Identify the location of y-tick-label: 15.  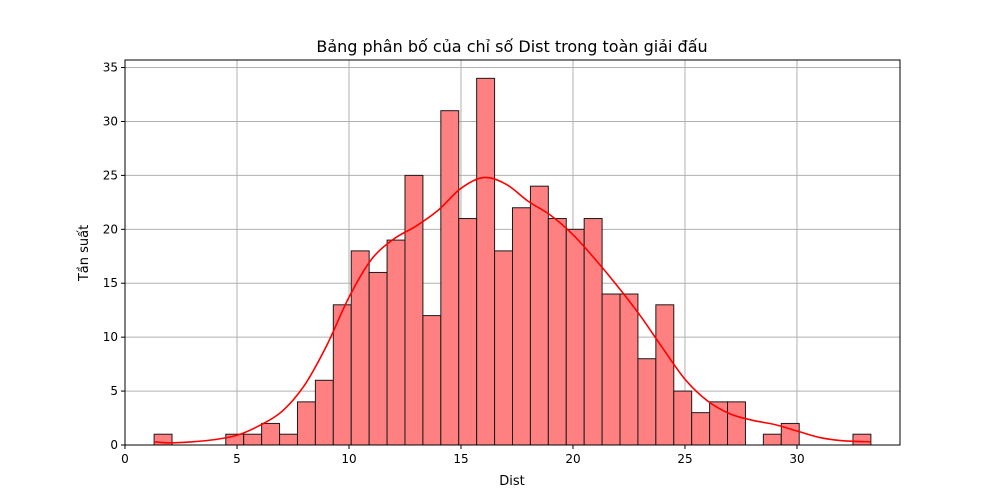
(110, 283).